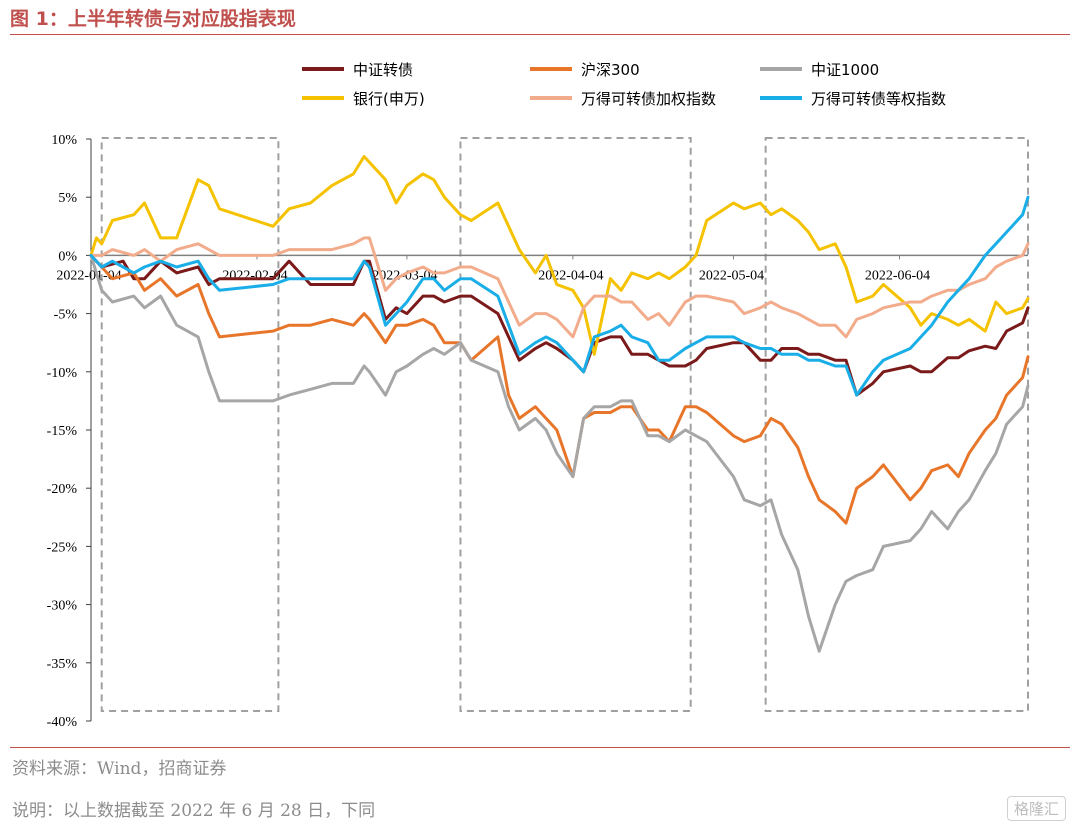 The width and height of the screenshot is (1080, 826). I want to click on y-tick-label: -30%, so click(62, 606).